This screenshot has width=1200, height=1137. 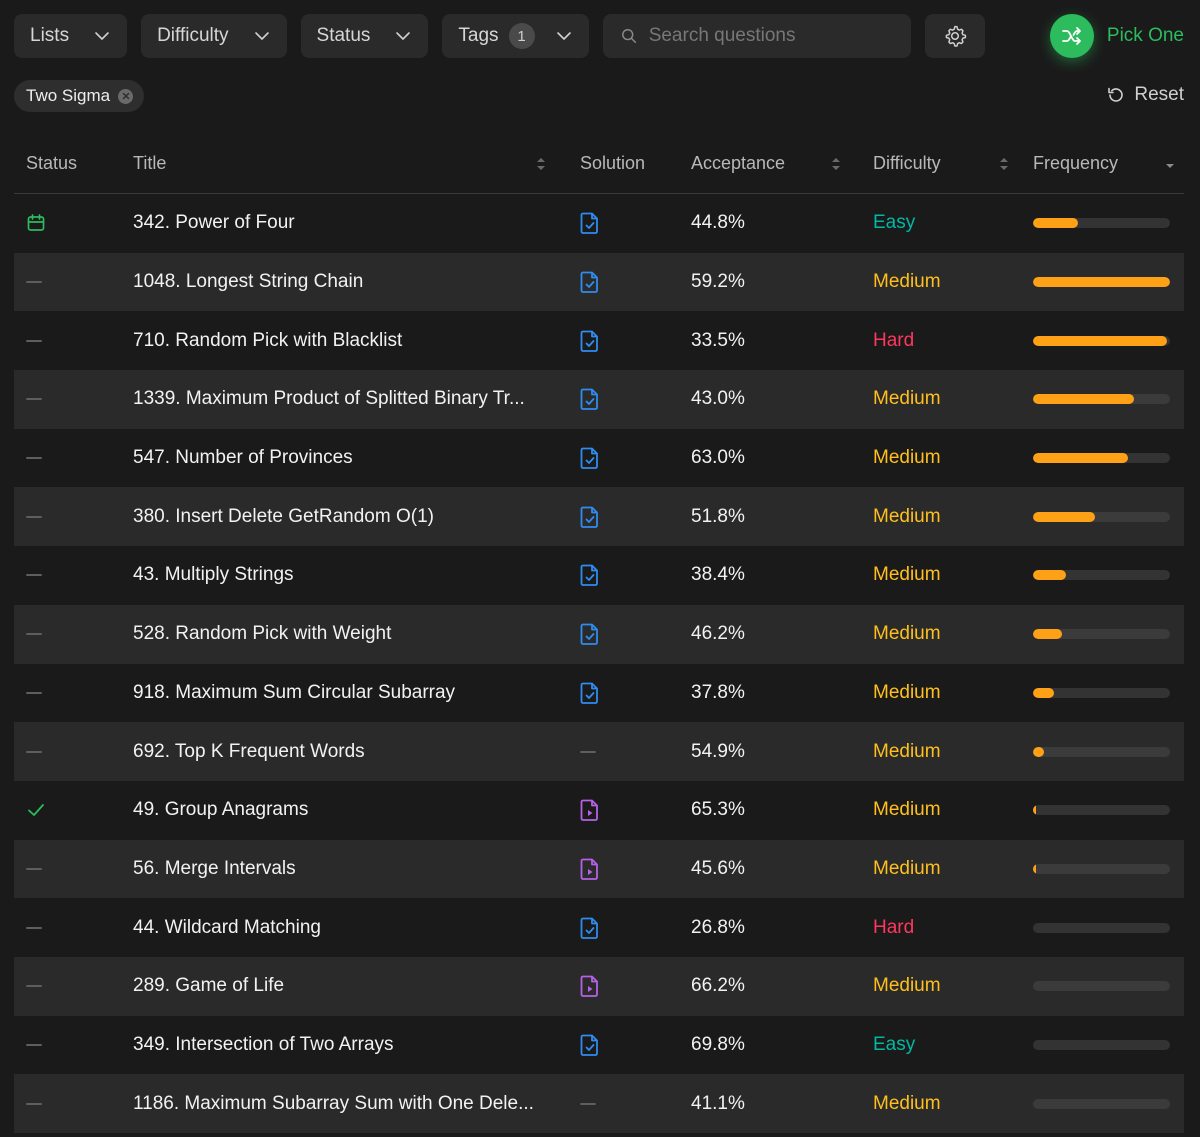 I want to click on table-row: 289. Game of Life 66.2% Medium, so click(x=599, y=986).